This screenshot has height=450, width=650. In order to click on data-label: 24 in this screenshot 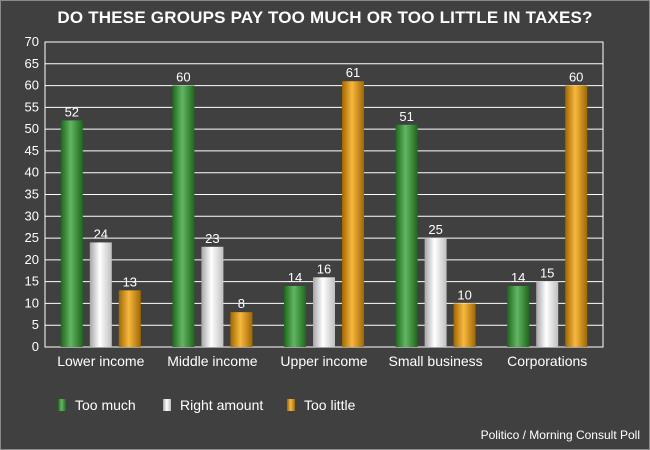, I will do `click(101, 233)`.